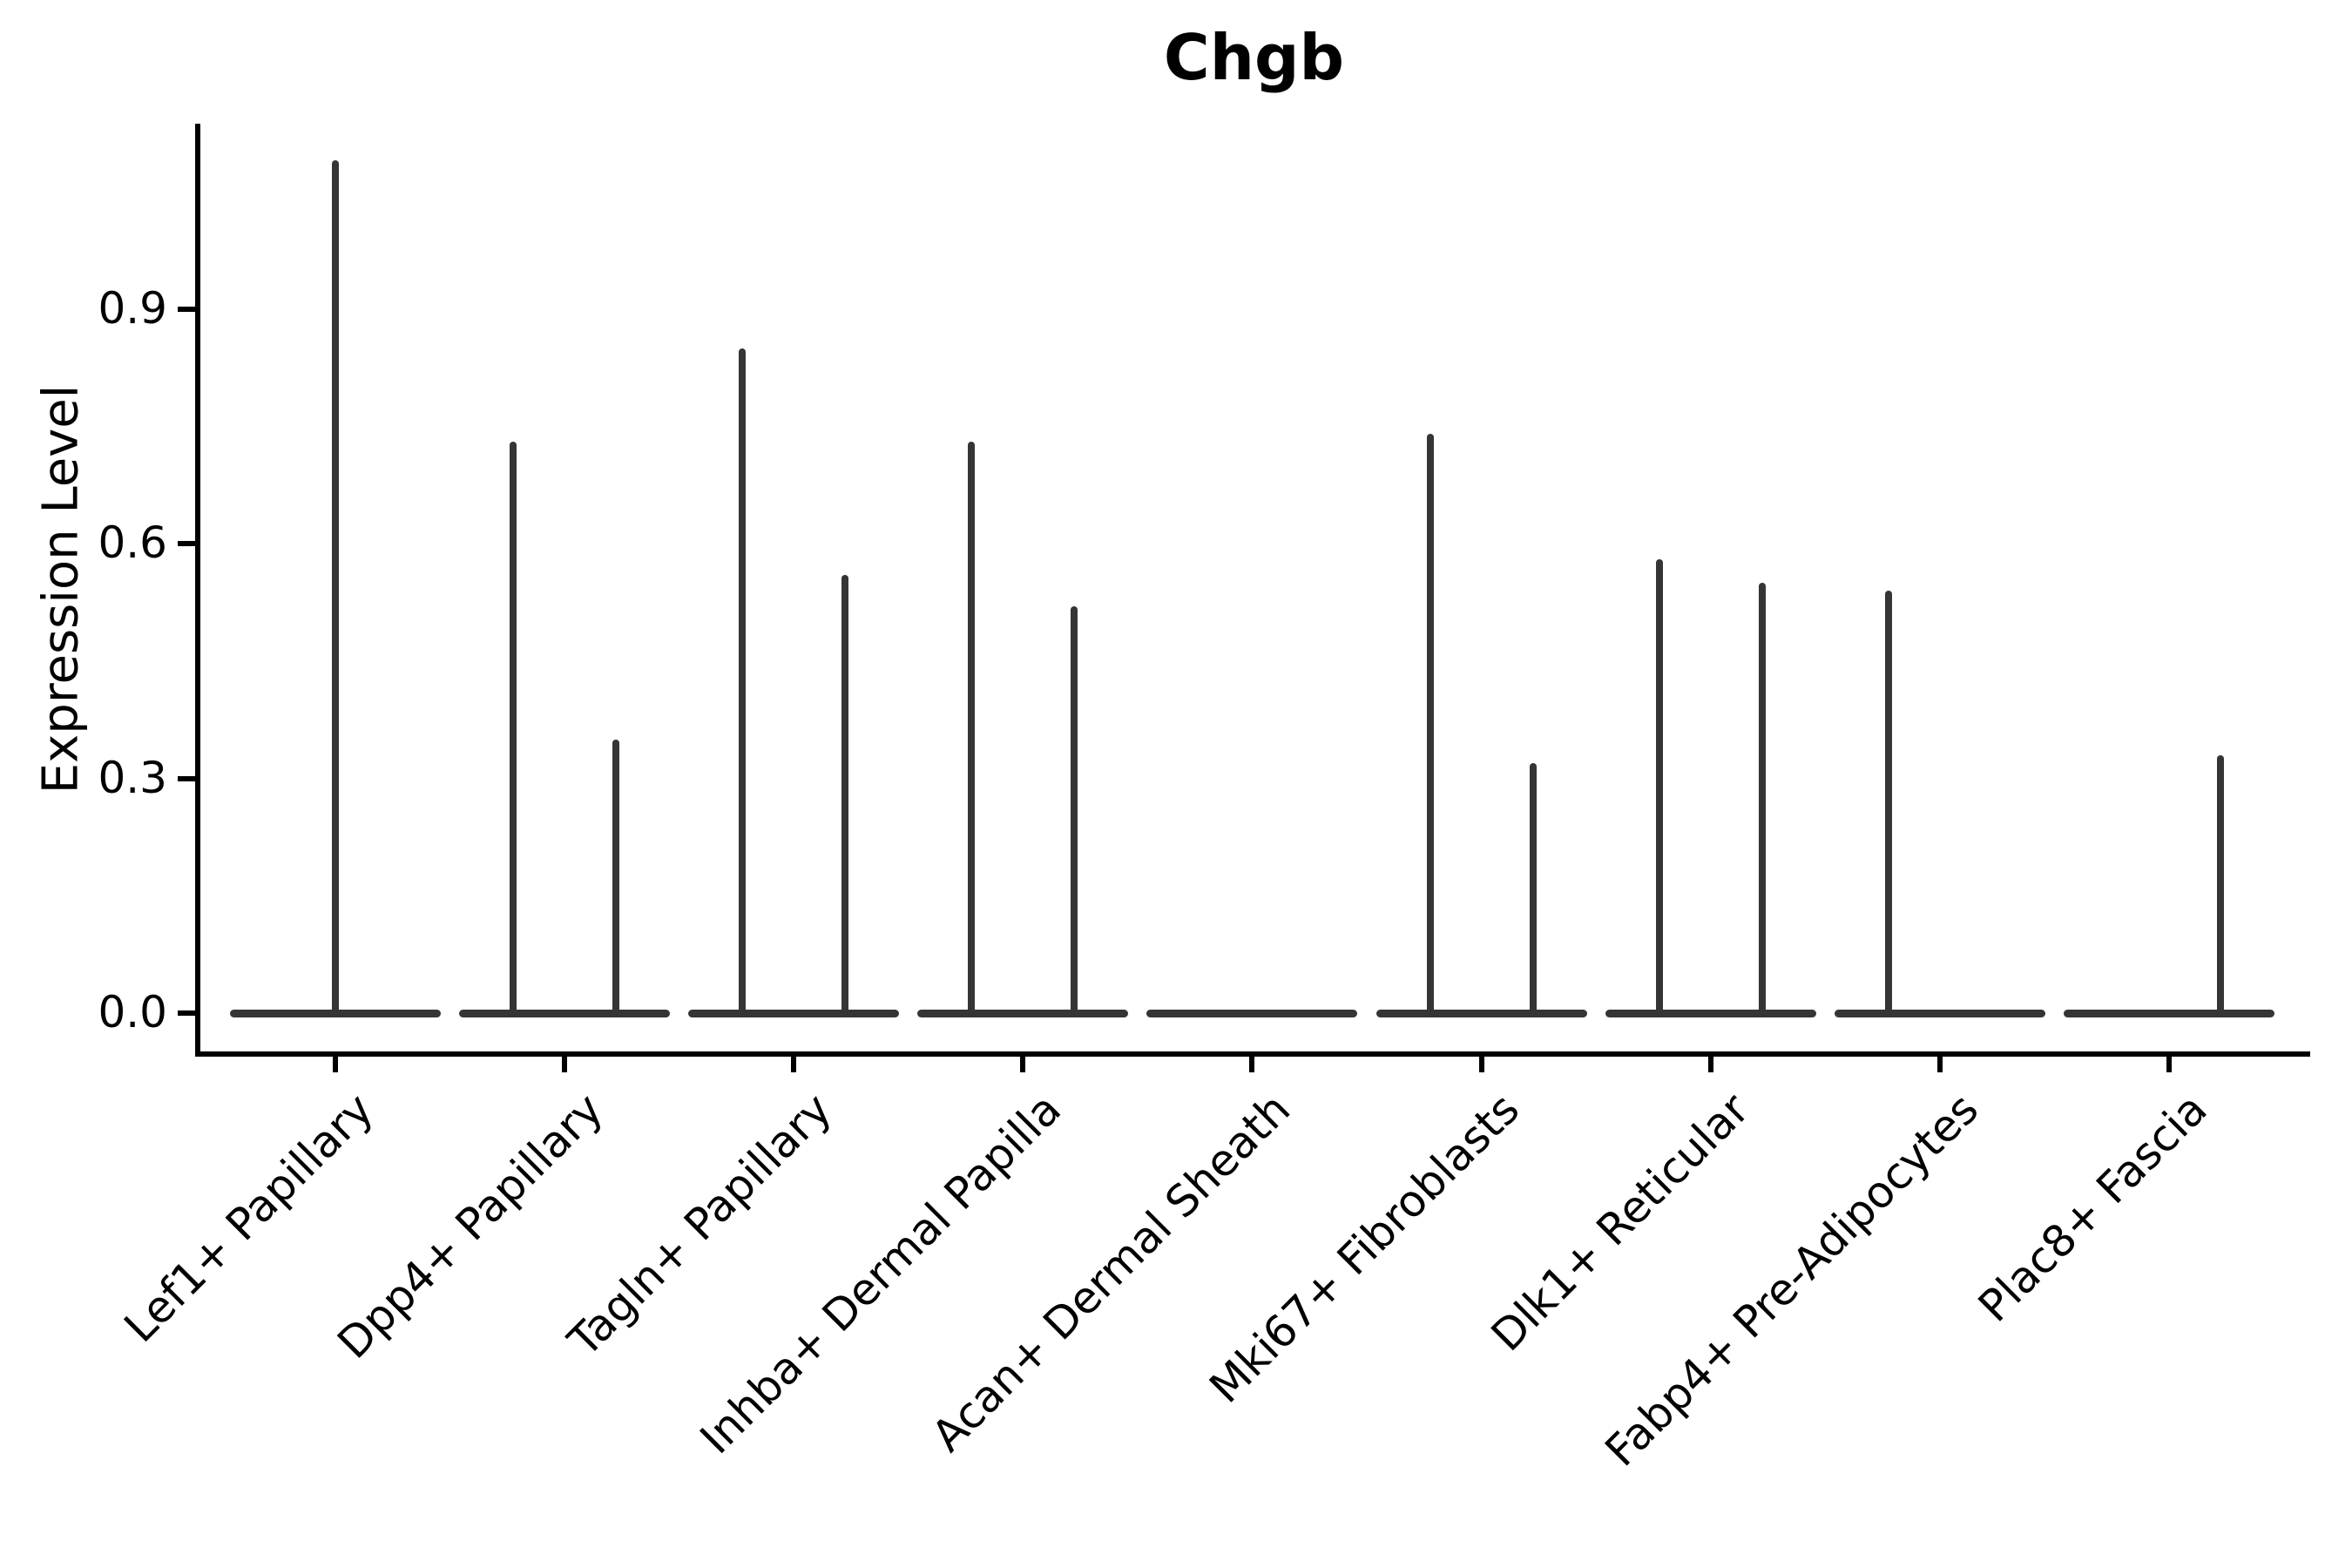  I want to click on chart-title: Chgb, so click(1254, 58).